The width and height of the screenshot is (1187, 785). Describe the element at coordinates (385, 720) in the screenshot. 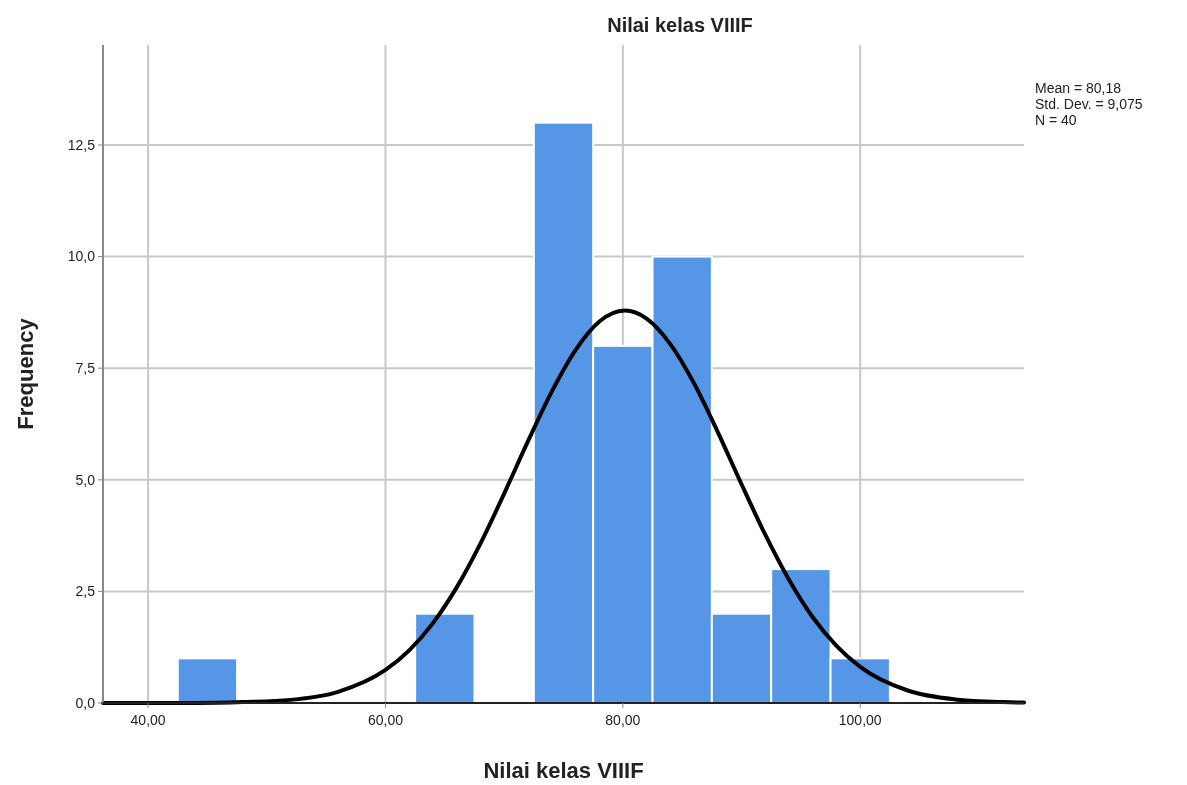

I see `x-tick-label: 60,00` at that location.